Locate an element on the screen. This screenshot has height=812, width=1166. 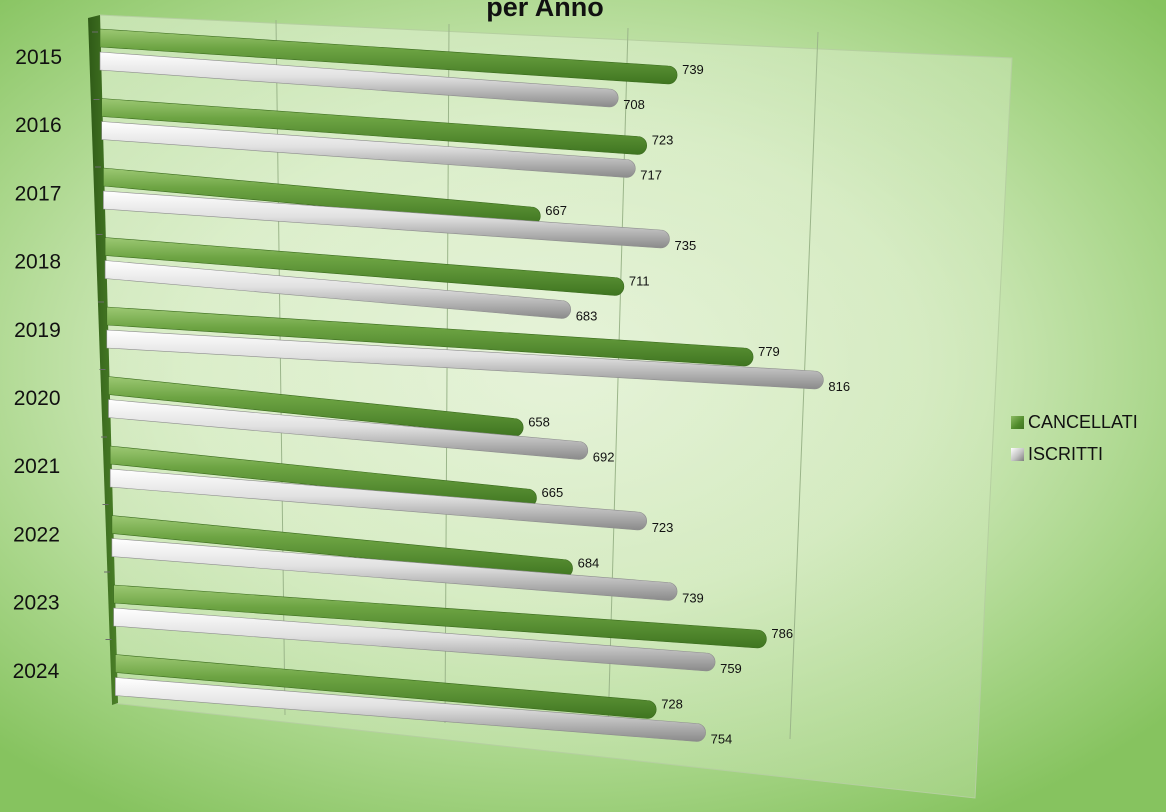
legend-swatch-grey is located at coordinates (1017, 454).